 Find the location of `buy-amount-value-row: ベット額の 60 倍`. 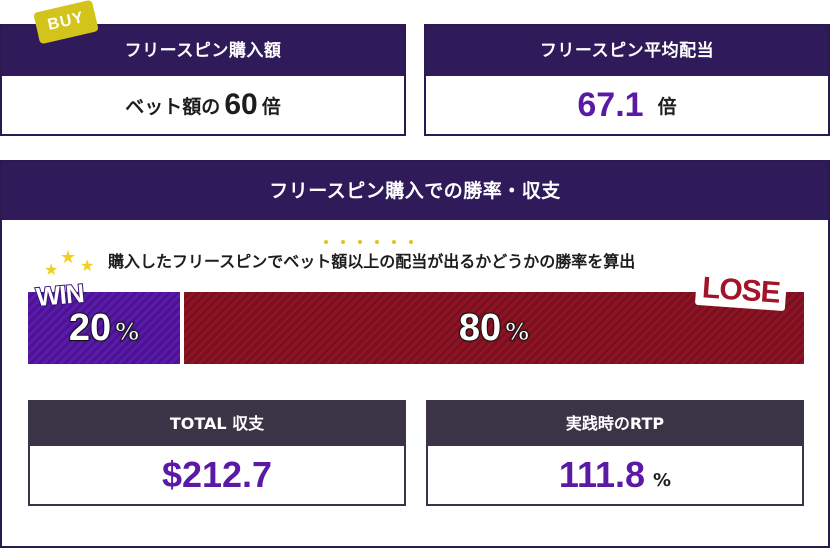

buy-amount-value-row: ベット額の 60 倍 is located at coordinates (203, 105).